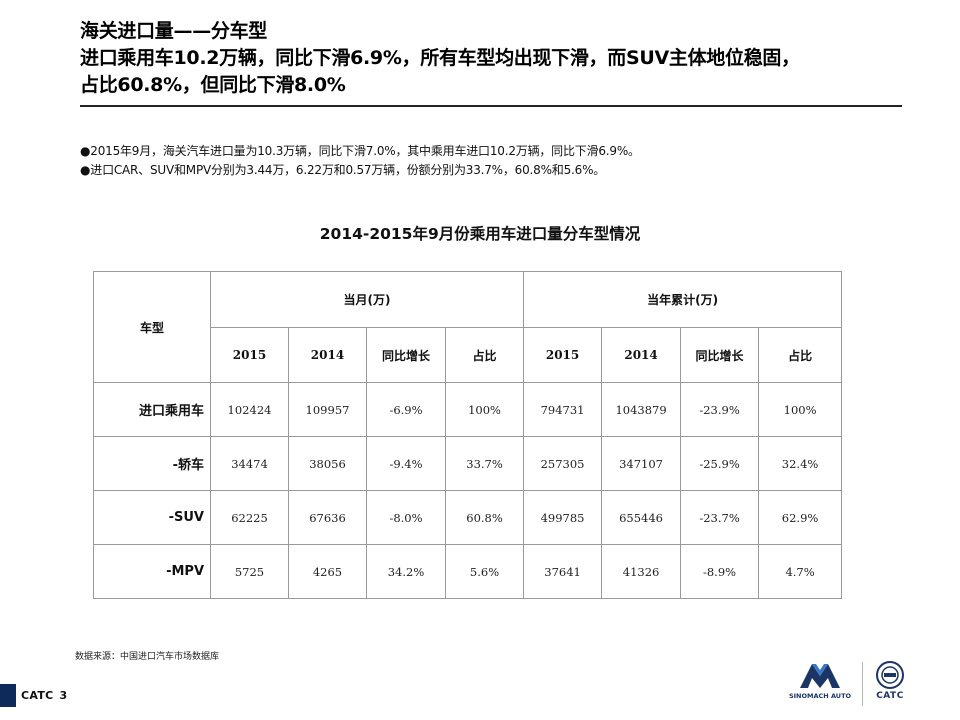  What do you see at coordinates (152, 571) in the screenshot?
I see `row-label: -MPV` at bounding box center [152, 571].